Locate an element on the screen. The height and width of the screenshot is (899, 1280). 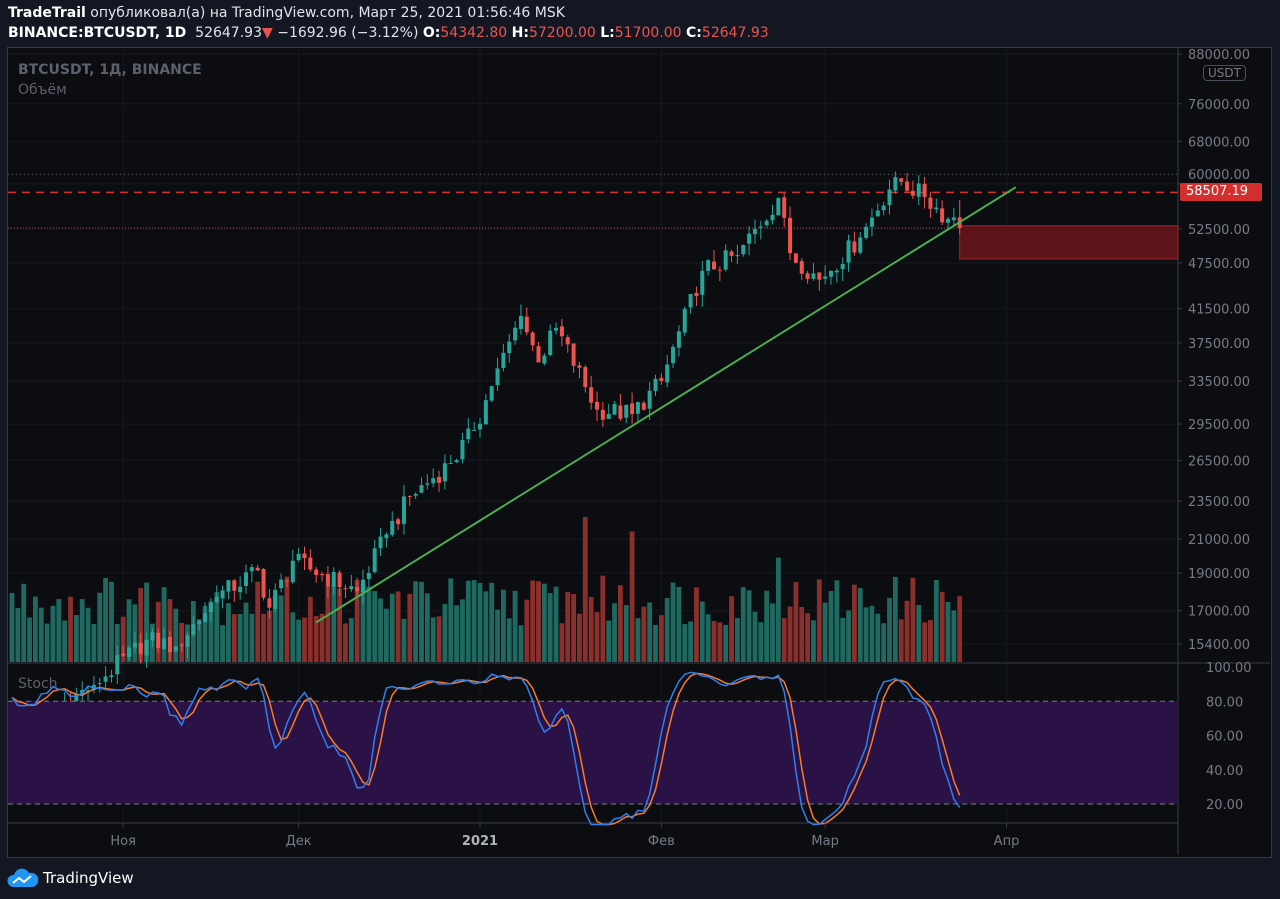
currency-badge: USDT is located at coordinates (1224, 73).